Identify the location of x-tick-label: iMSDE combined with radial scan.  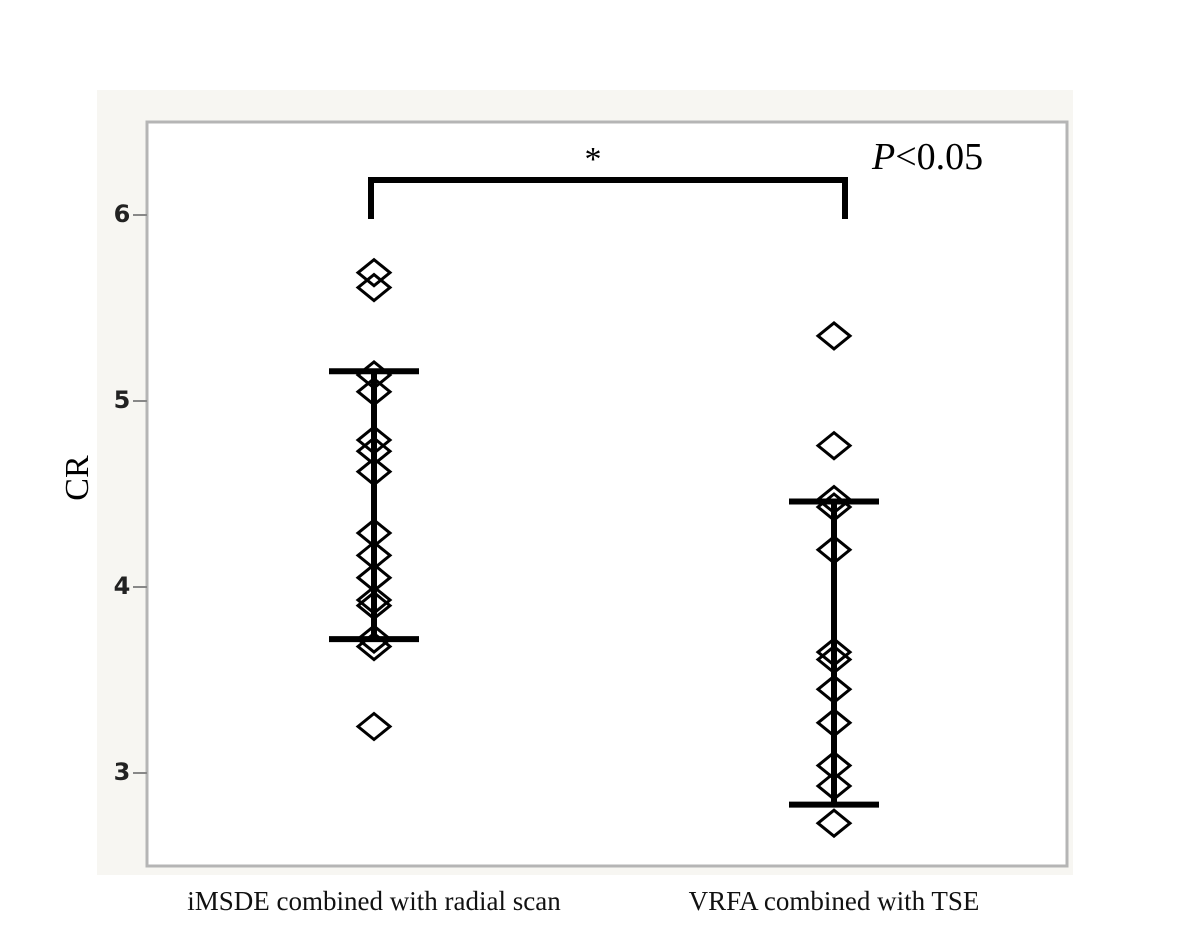
(374, 901).